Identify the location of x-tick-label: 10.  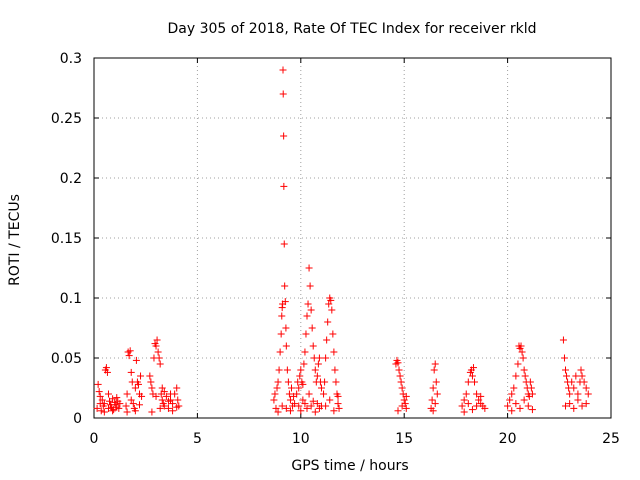
(301, 439).